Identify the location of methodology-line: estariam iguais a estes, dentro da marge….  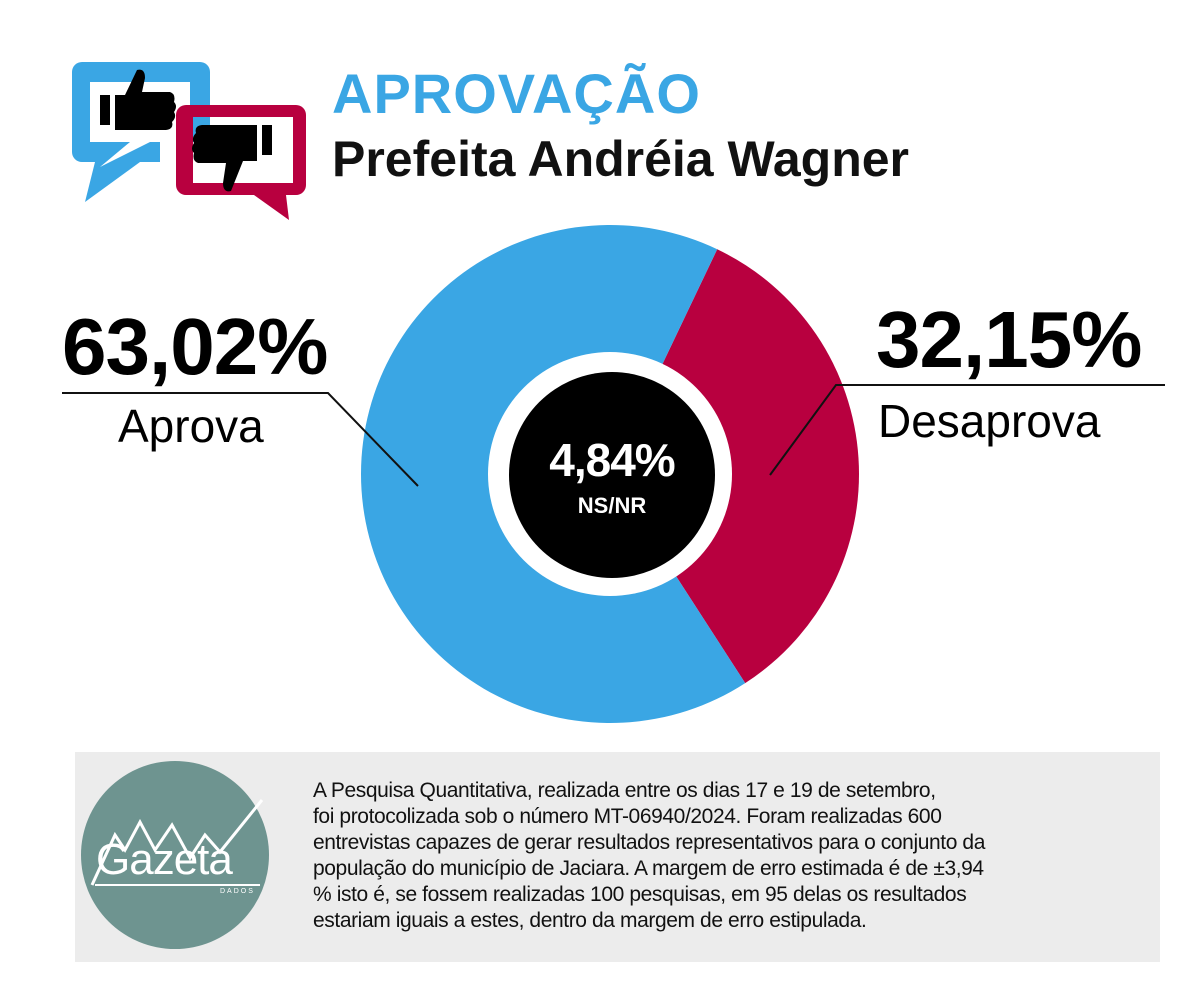
(590, 920).